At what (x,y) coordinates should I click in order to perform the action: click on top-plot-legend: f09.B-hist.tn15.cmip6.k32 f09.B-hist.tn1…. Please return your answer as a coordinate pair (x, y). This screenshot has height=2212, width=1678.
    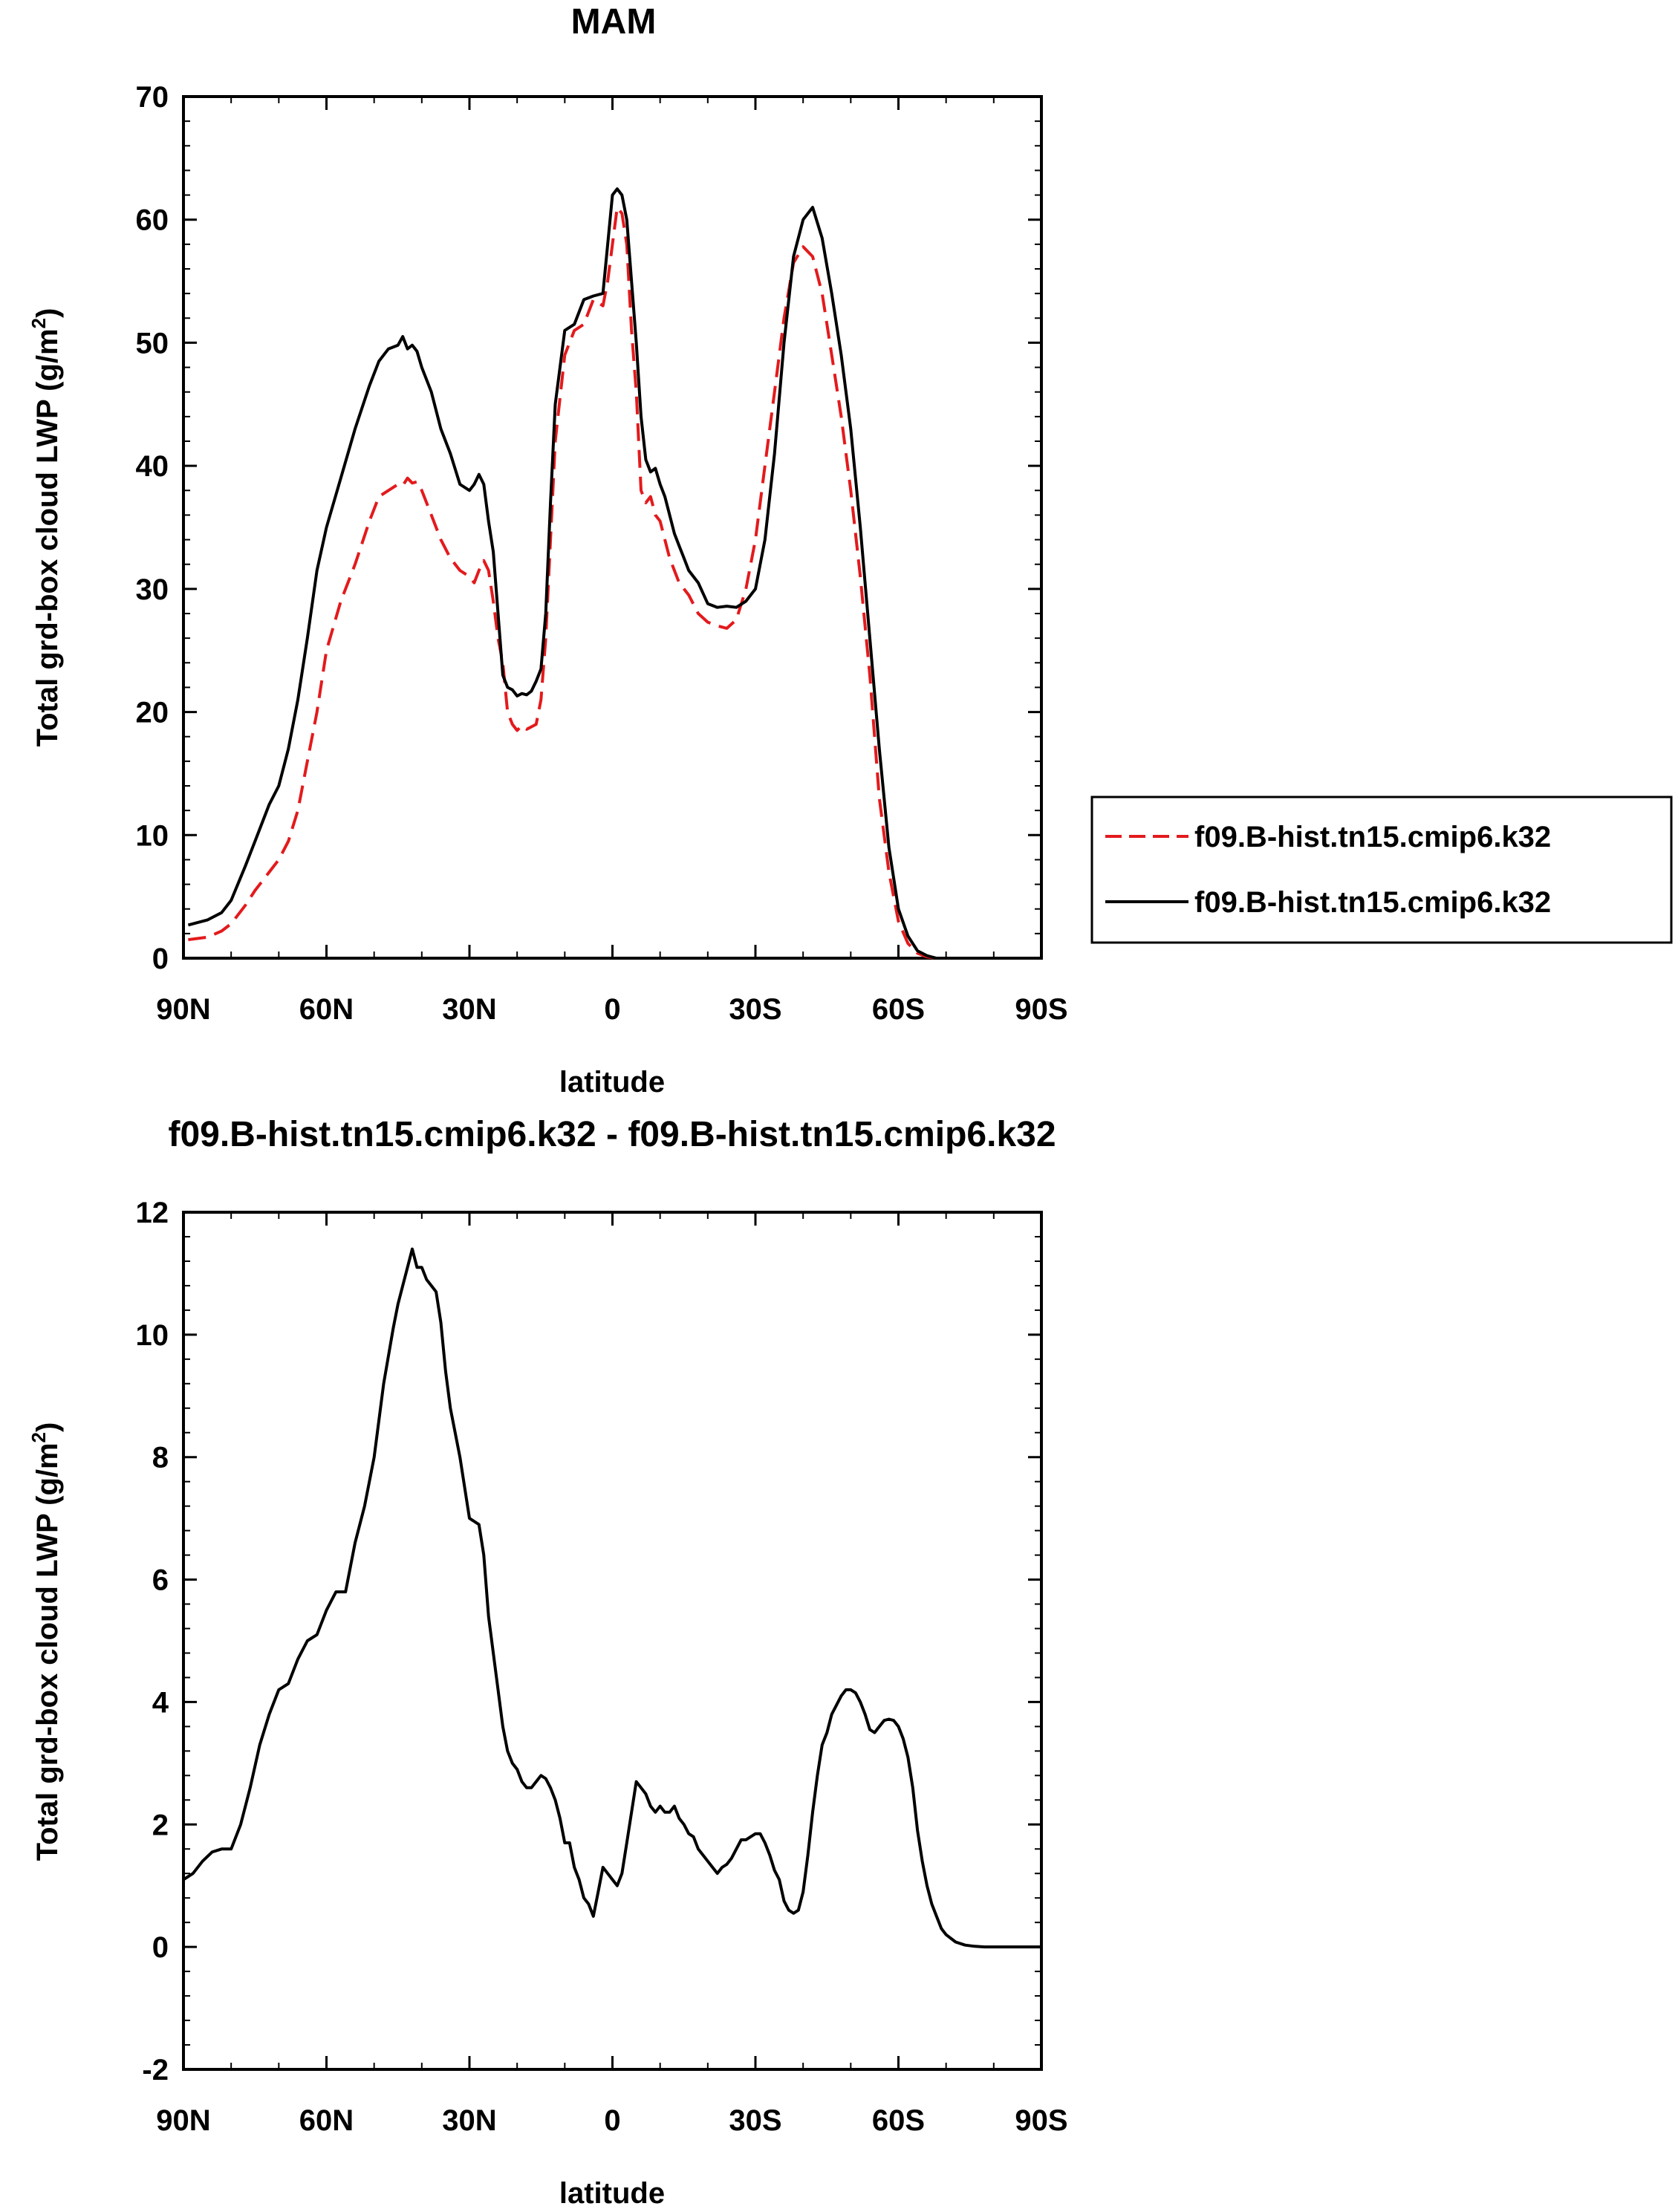
    Looking at the image, I should click on (1381, 870).